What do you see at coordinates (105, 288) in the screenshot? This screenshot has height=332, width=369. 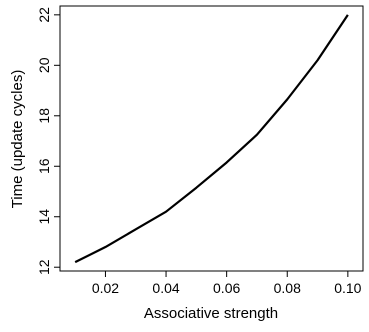 I see `x-tick-label: 0.02` at bounding box center [105, 288].